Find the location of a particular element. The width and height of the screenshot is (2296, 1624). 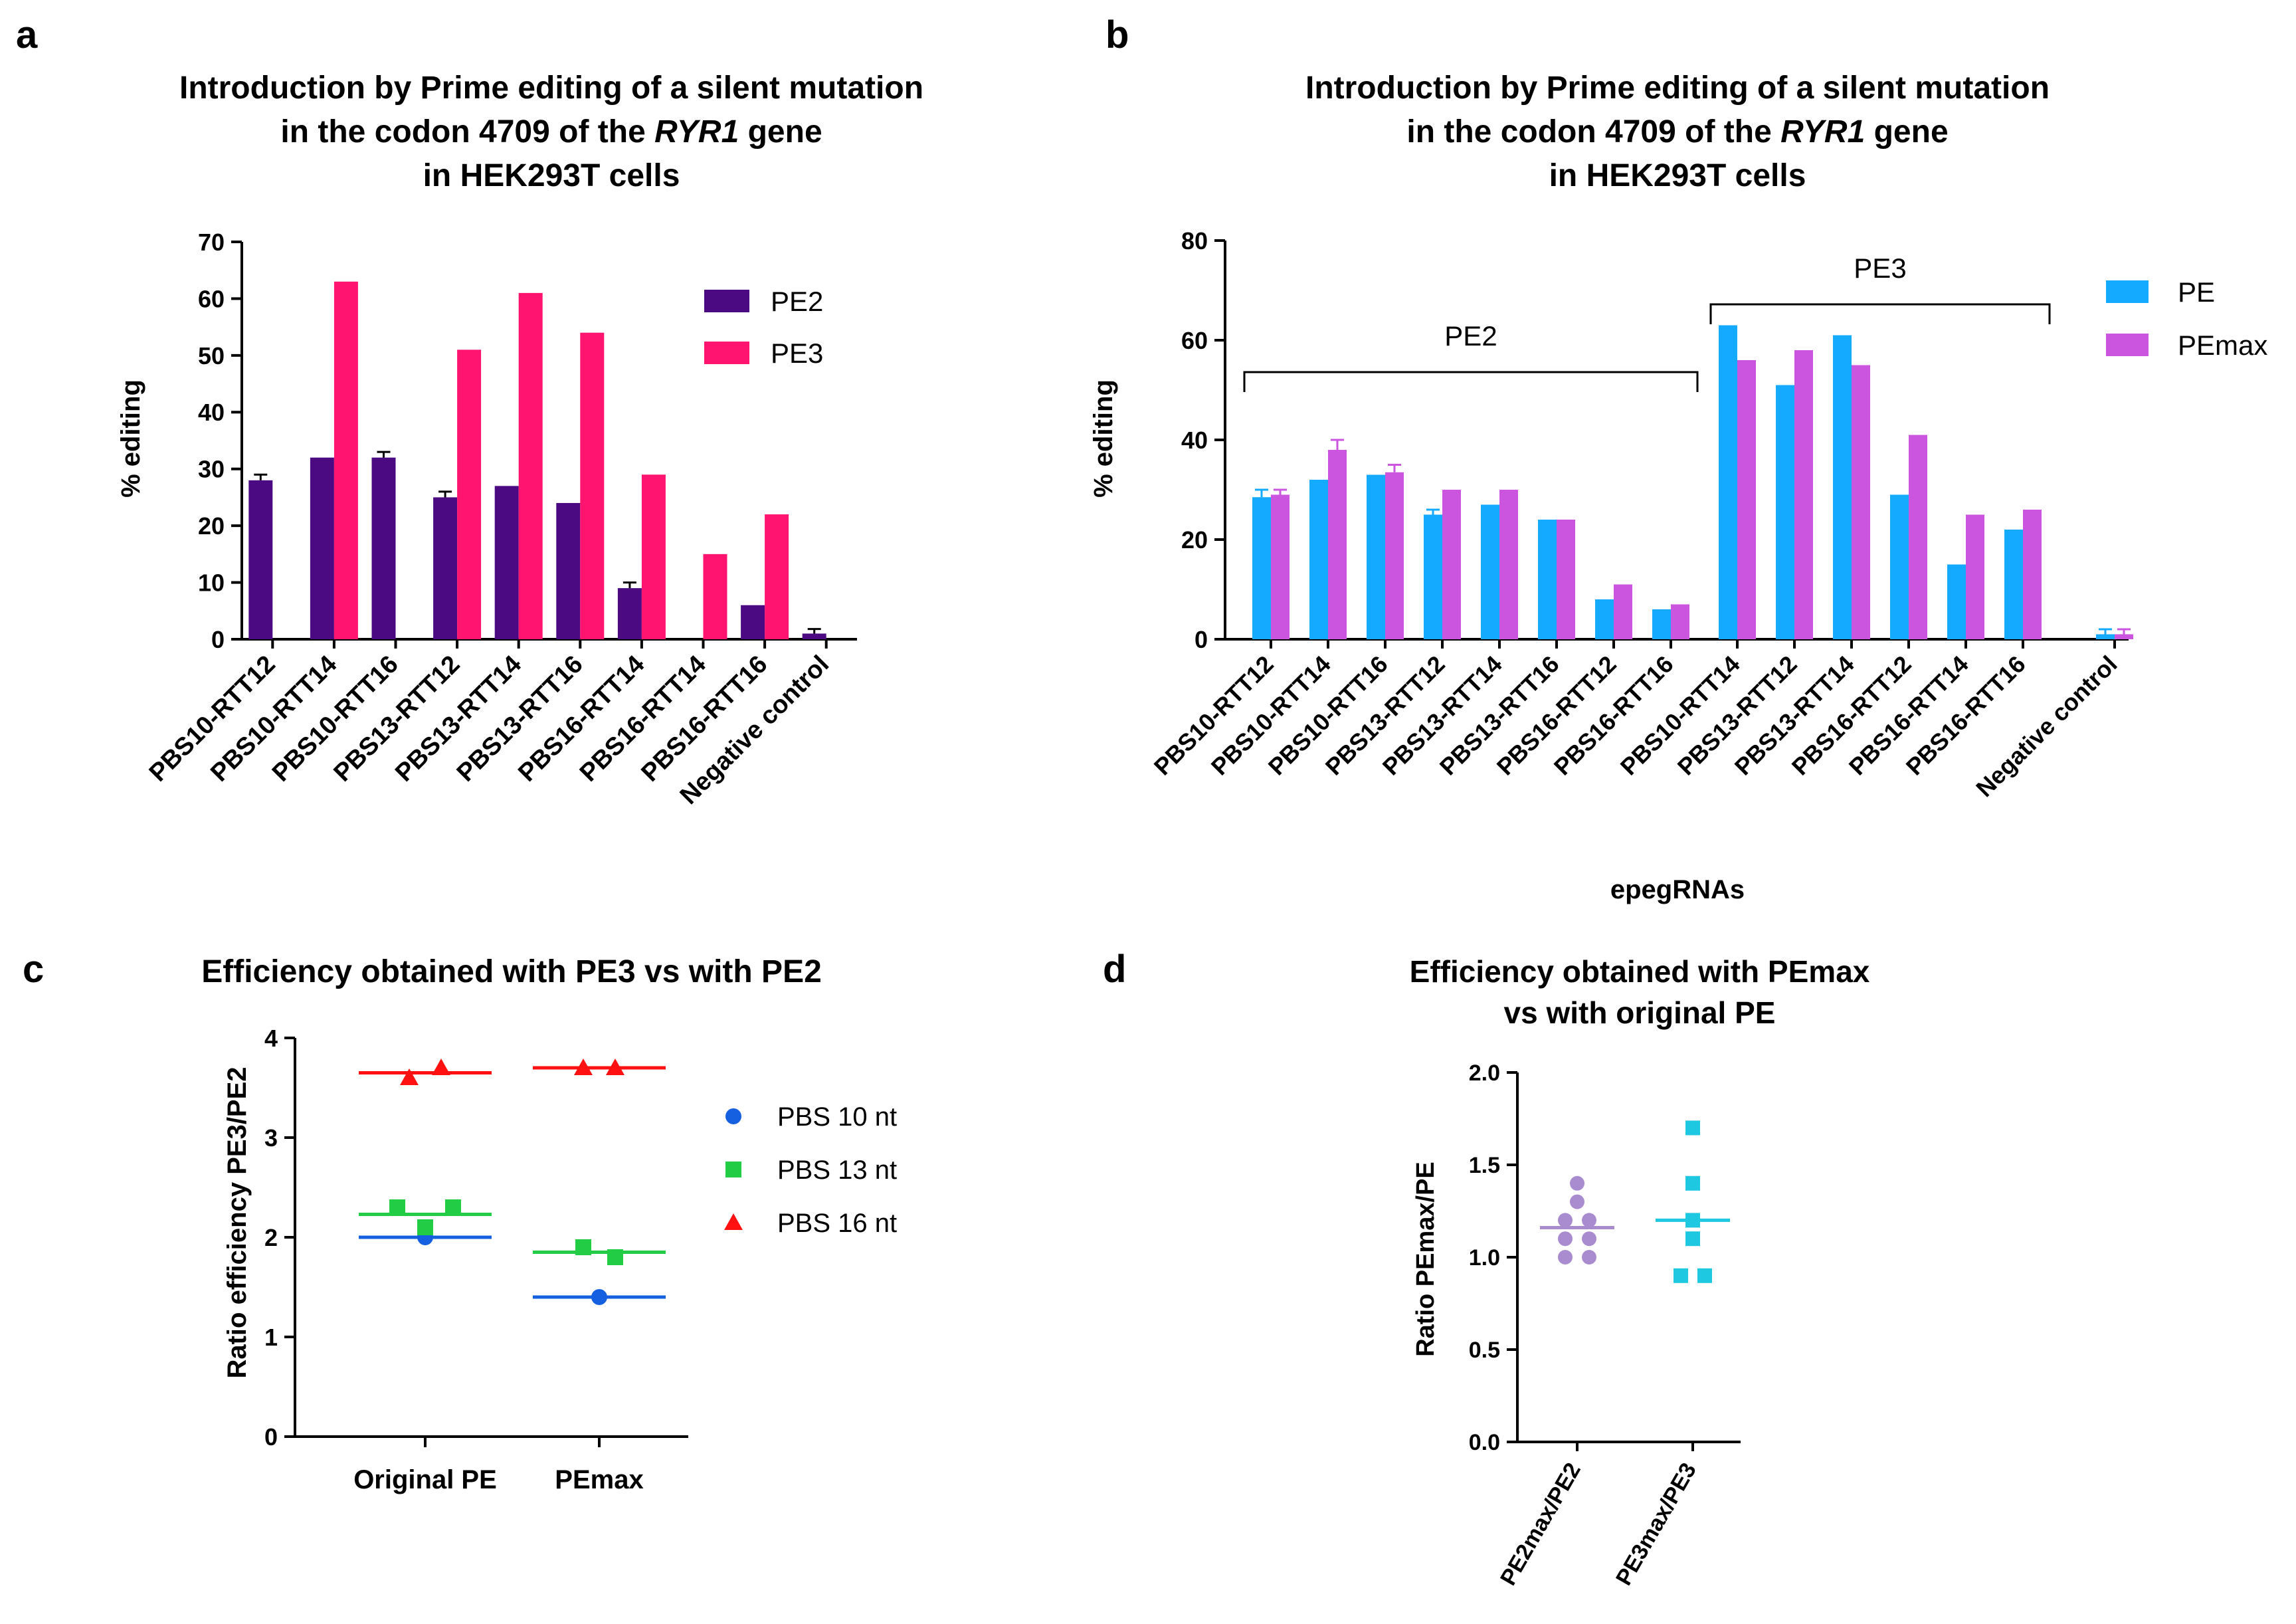

panel-c-y-tick-label: 3 is located at coordinates (271, 1138).